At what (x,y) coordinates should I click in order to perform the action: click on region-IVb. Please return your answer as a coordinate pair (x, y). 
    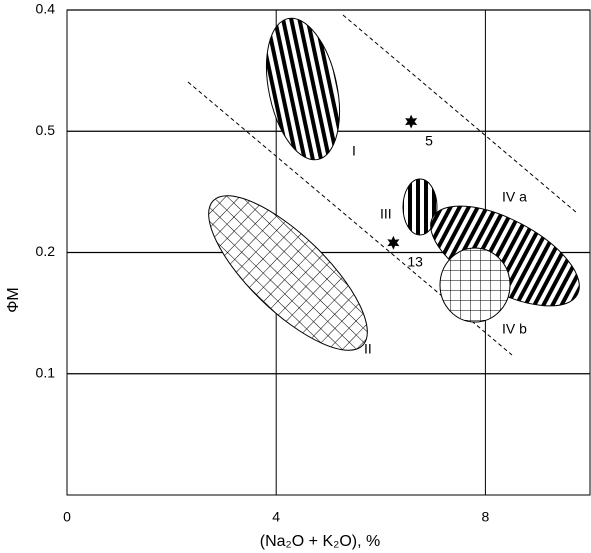
    Looking at the image, I should click on (475, 285).